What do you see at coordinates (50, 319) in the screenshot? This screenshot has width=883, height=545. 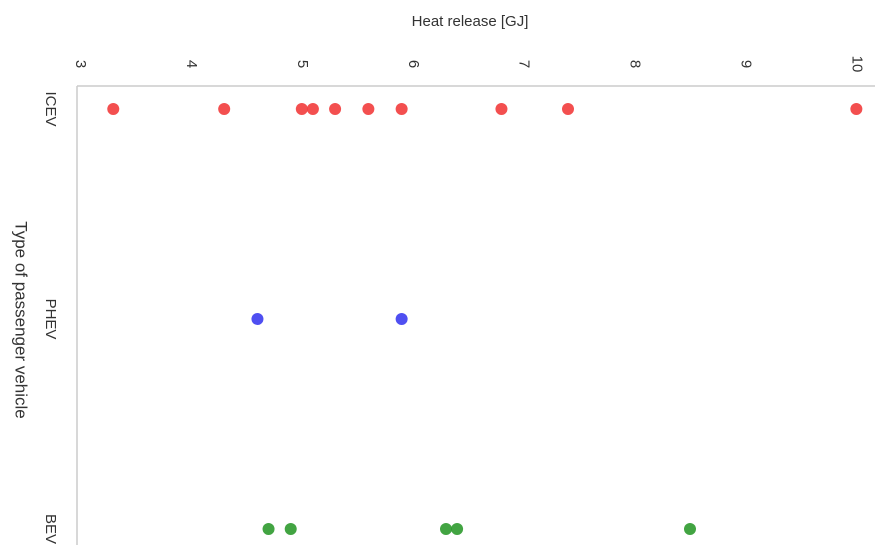 I see `y-tick-label: PHEV` at bounding box center [50, 319].